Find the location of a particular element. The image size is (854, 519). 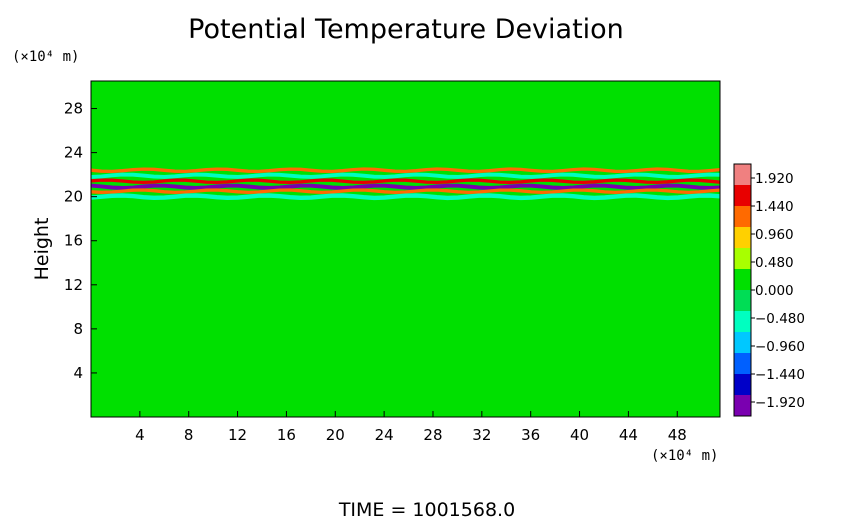

chart-title: Potential Temperature Deviation is located at coordinates (406, 29).